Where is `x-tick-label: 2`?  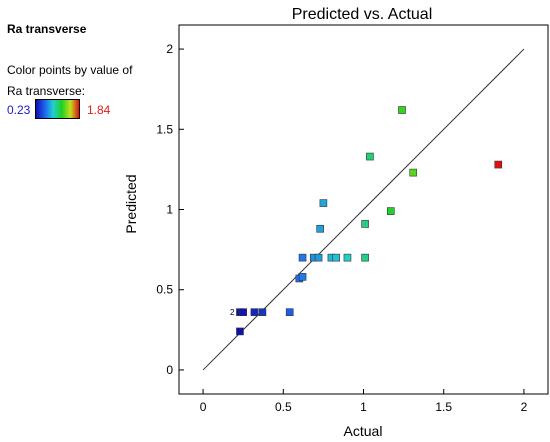 x-tick-label: 2 is located at coordinates (524, 407).